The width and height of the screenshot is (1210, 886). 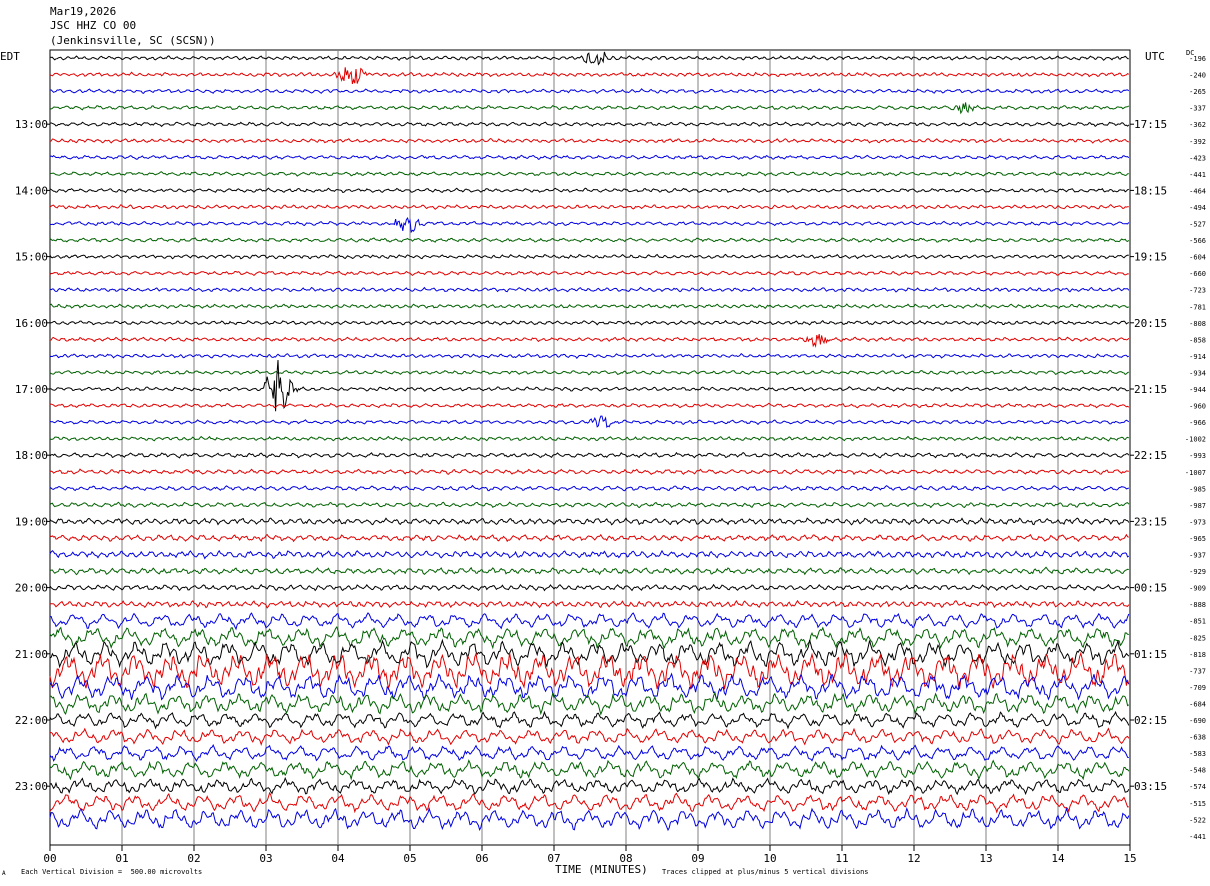 I want to click on utc-hour-label: 00:15, so click(x=1150, y=588).